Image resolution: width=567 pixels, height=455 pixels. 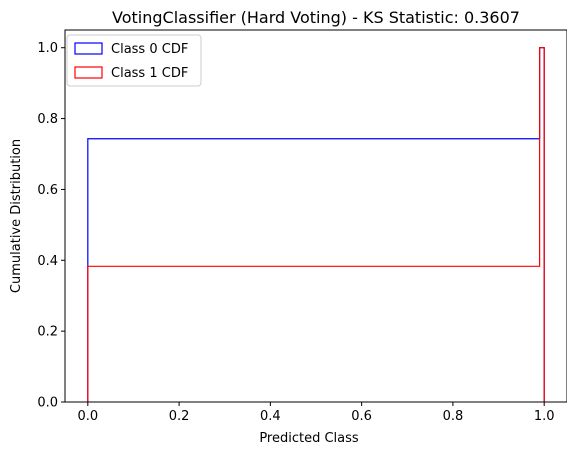 What do you see at coordinates (309, 438) in the screenshot?
I see `x-axis-label: Predicted Class` at bounding box center [309, 438].